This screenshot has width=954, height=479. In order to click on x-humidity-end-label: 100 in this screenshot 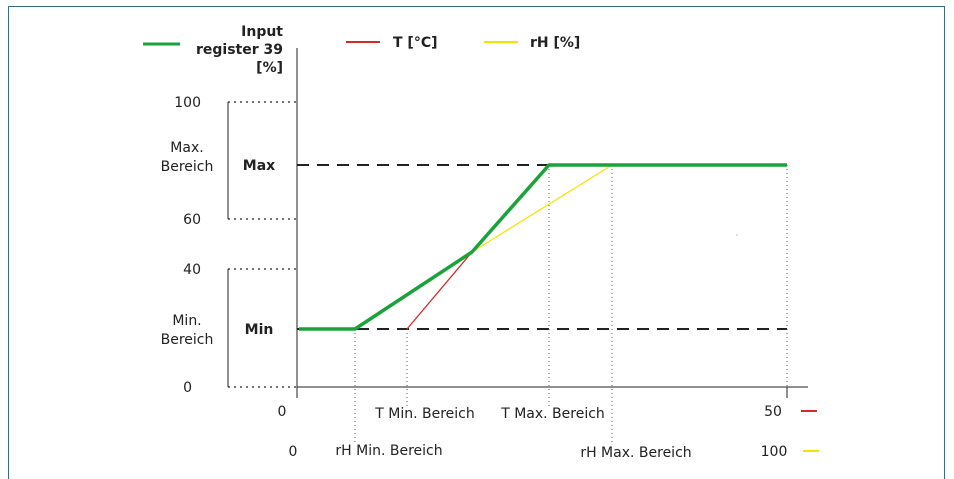, I will do `click(774, 452)`.